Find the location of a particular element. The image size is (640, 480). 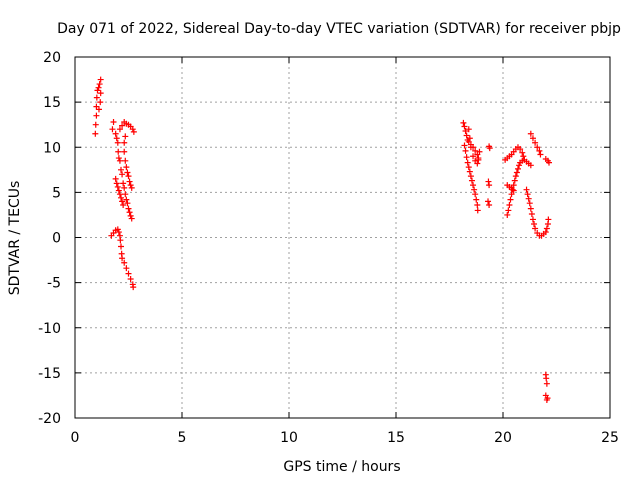

x-tick-label: 0 is located at coordinates (75, 438).